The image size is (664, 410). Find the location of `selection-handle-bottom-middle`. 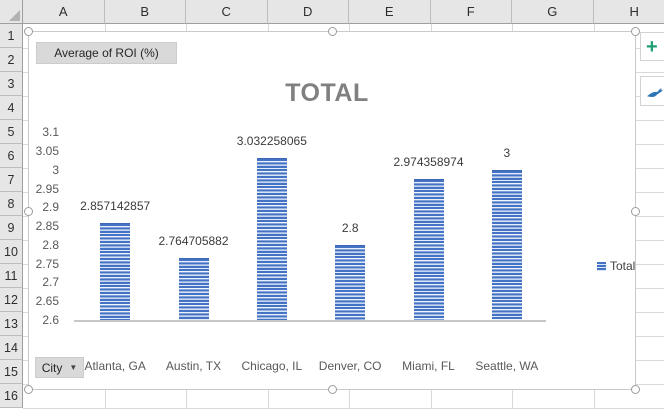

selection-handle-bottom-middle is located at coordinates (332, 389).